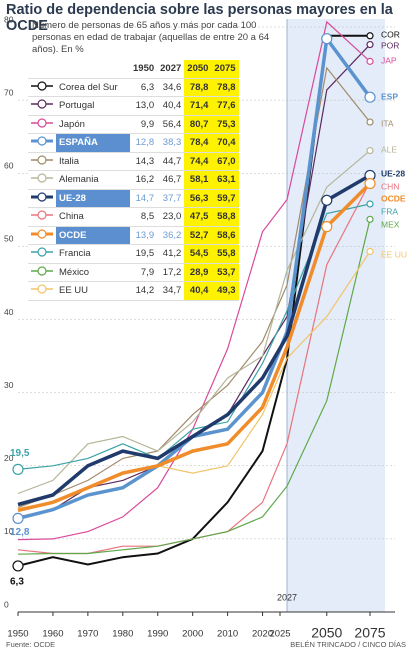 The width and height of the screenshot is (414, 652). Describe the element at coordinates (262, 634) in the screenshot. I see `x-tick-label: 2020` at that location.